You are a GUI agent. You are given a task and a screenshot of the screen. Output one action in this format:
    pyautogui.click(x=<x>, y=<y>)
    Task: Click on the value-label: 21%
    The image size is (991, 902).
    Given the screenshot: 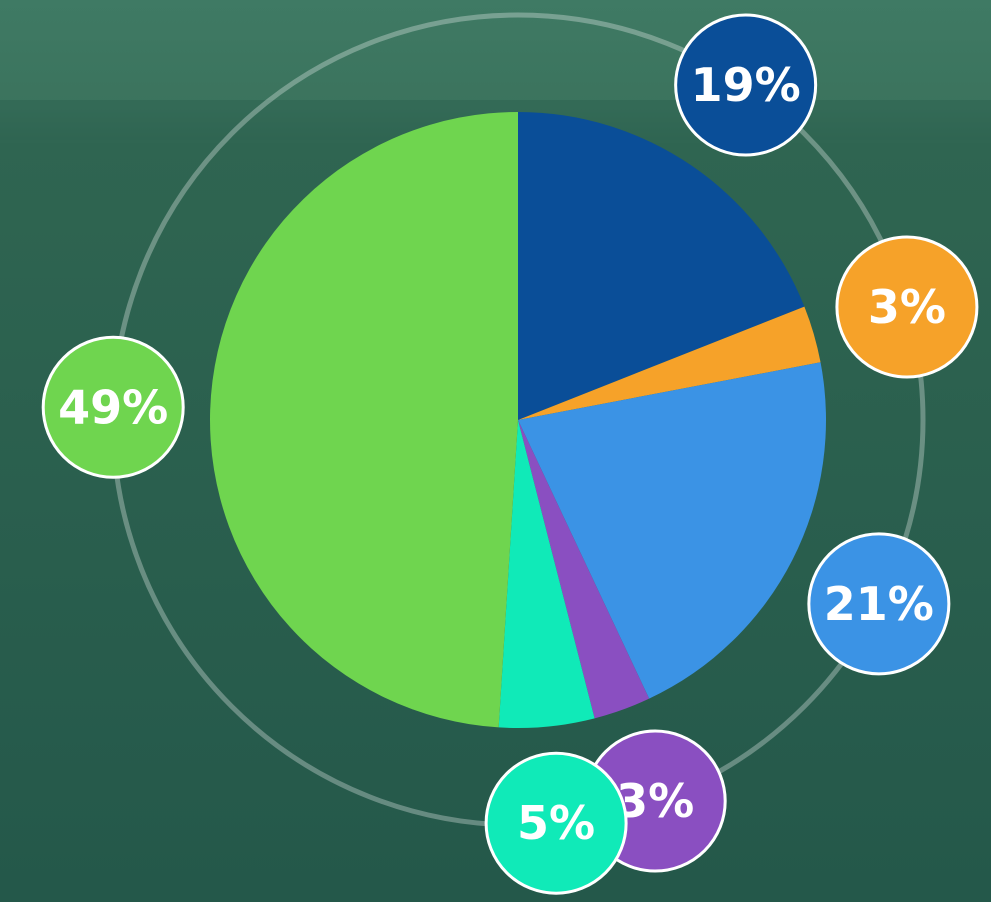 What is the action you would take?
    pyautogui.click(x=879, y=604)
    